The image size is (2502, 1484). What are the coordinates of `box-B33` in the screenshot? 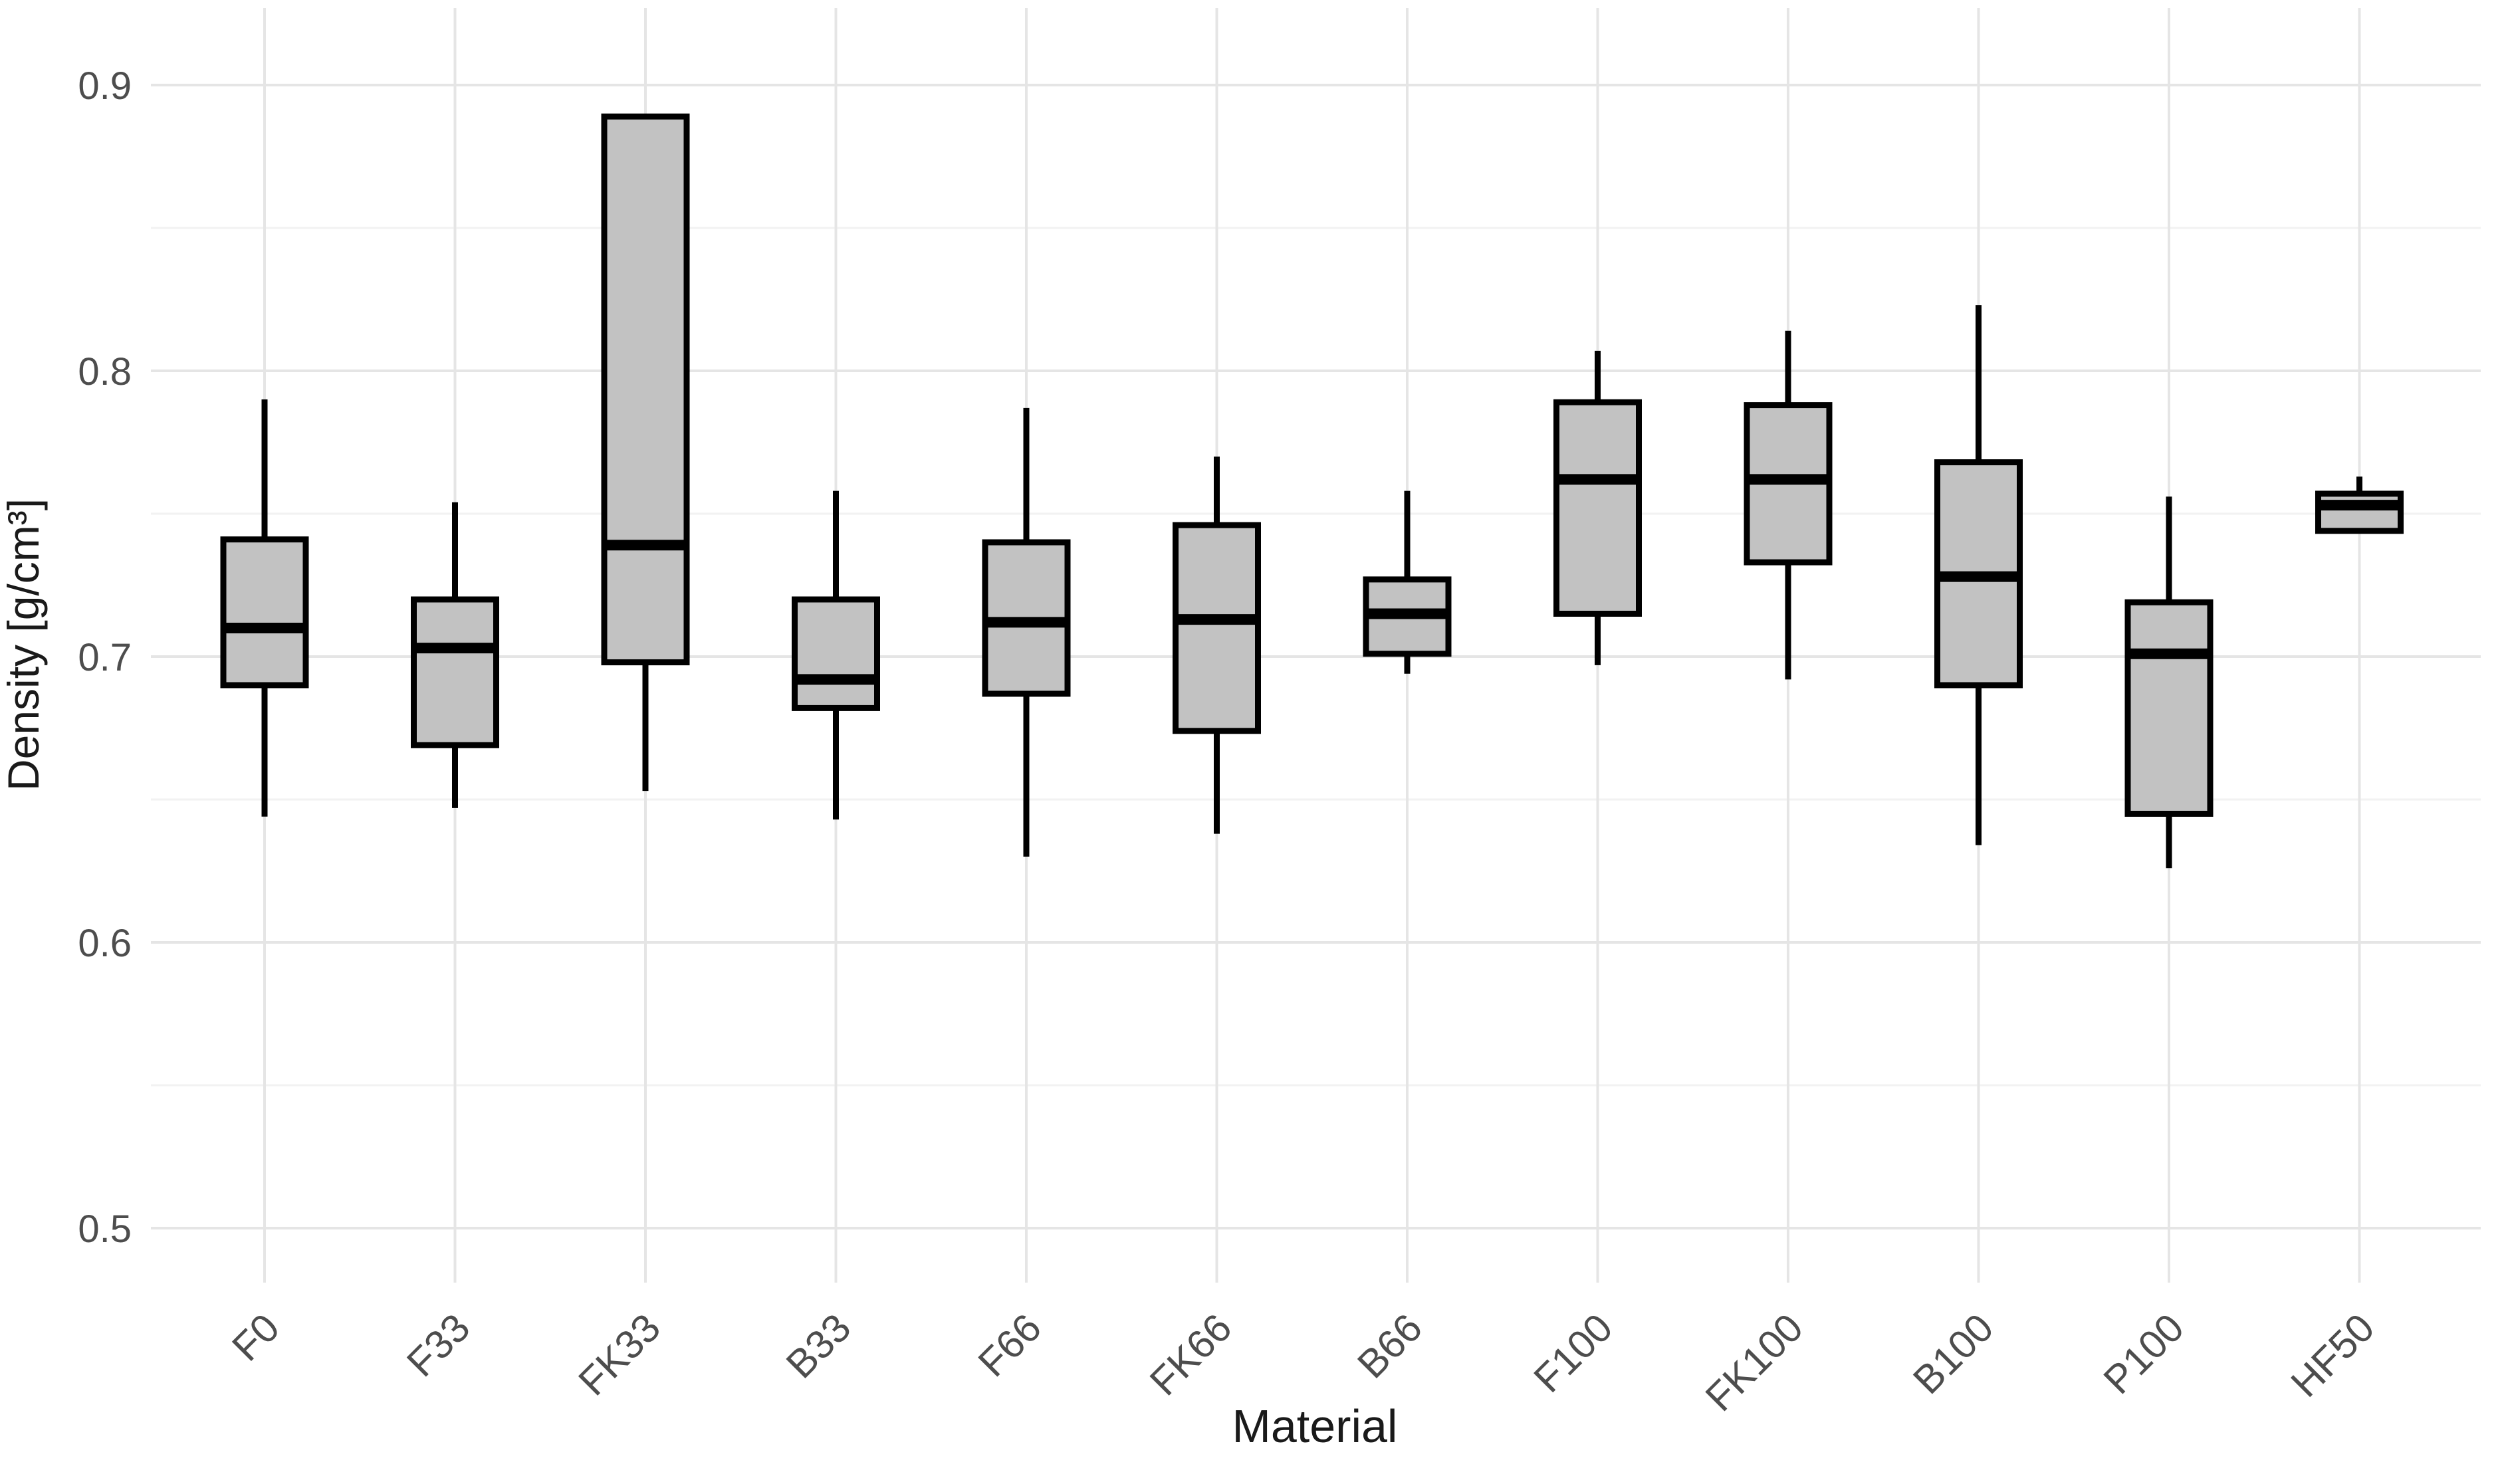 It's located at (836, 654).